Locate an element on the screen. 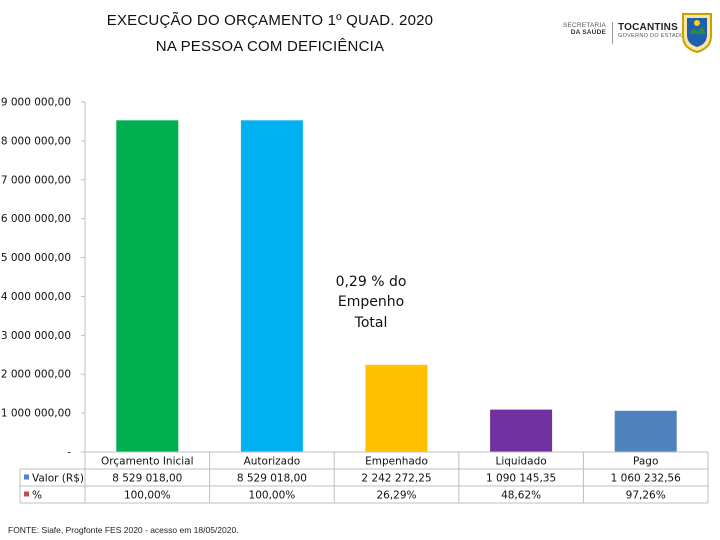 The image size is (720, 540). bar-autorizado is located at coordinates (271, 286).